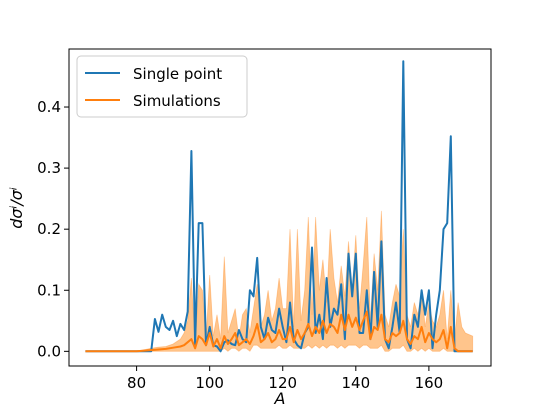 This screenshot has height=411, width=548. Describe the element at coordinates (49, 290) in the screenshot. I see `y-tick-label: 0.1` at that location.